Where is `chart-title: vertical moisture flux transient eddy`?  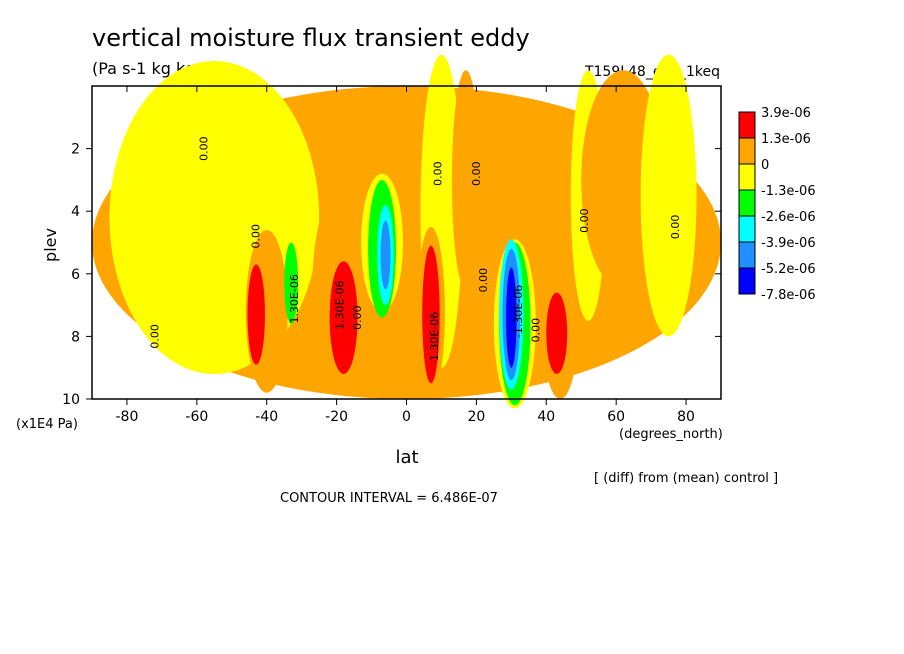 chart-title: vertical moisture flux transient eddy is located at coordinates (311, 38).